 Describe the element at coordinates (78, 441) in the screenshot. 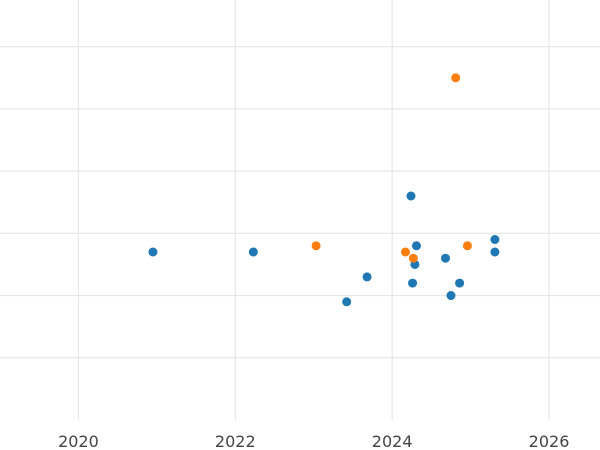

I see `x-tick-label: 2020` at that location.